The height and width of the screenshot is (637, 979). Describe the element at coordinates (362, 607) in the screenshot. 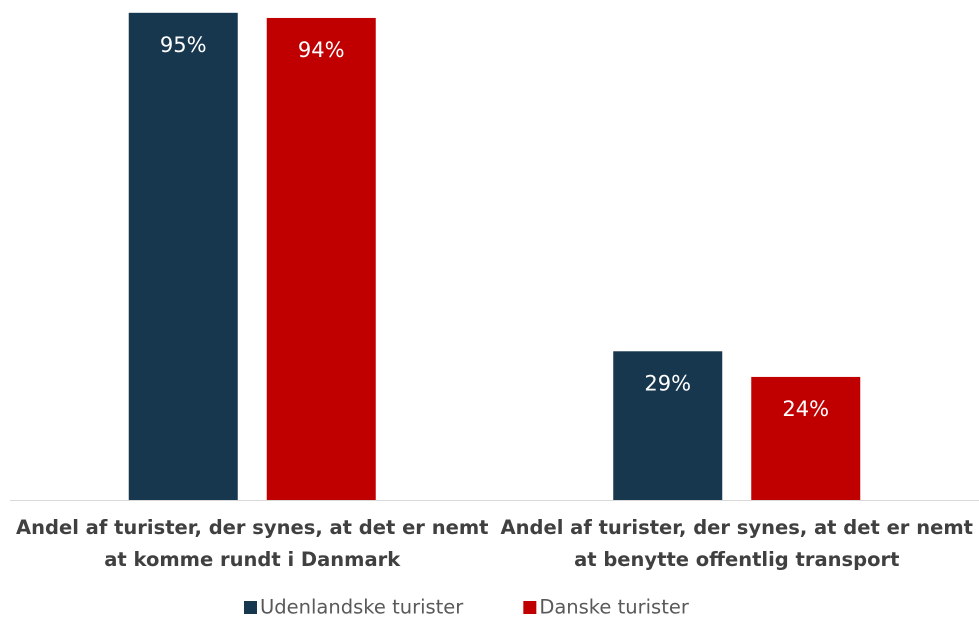

I see `legend-label: Udenlandske turister` at that location.